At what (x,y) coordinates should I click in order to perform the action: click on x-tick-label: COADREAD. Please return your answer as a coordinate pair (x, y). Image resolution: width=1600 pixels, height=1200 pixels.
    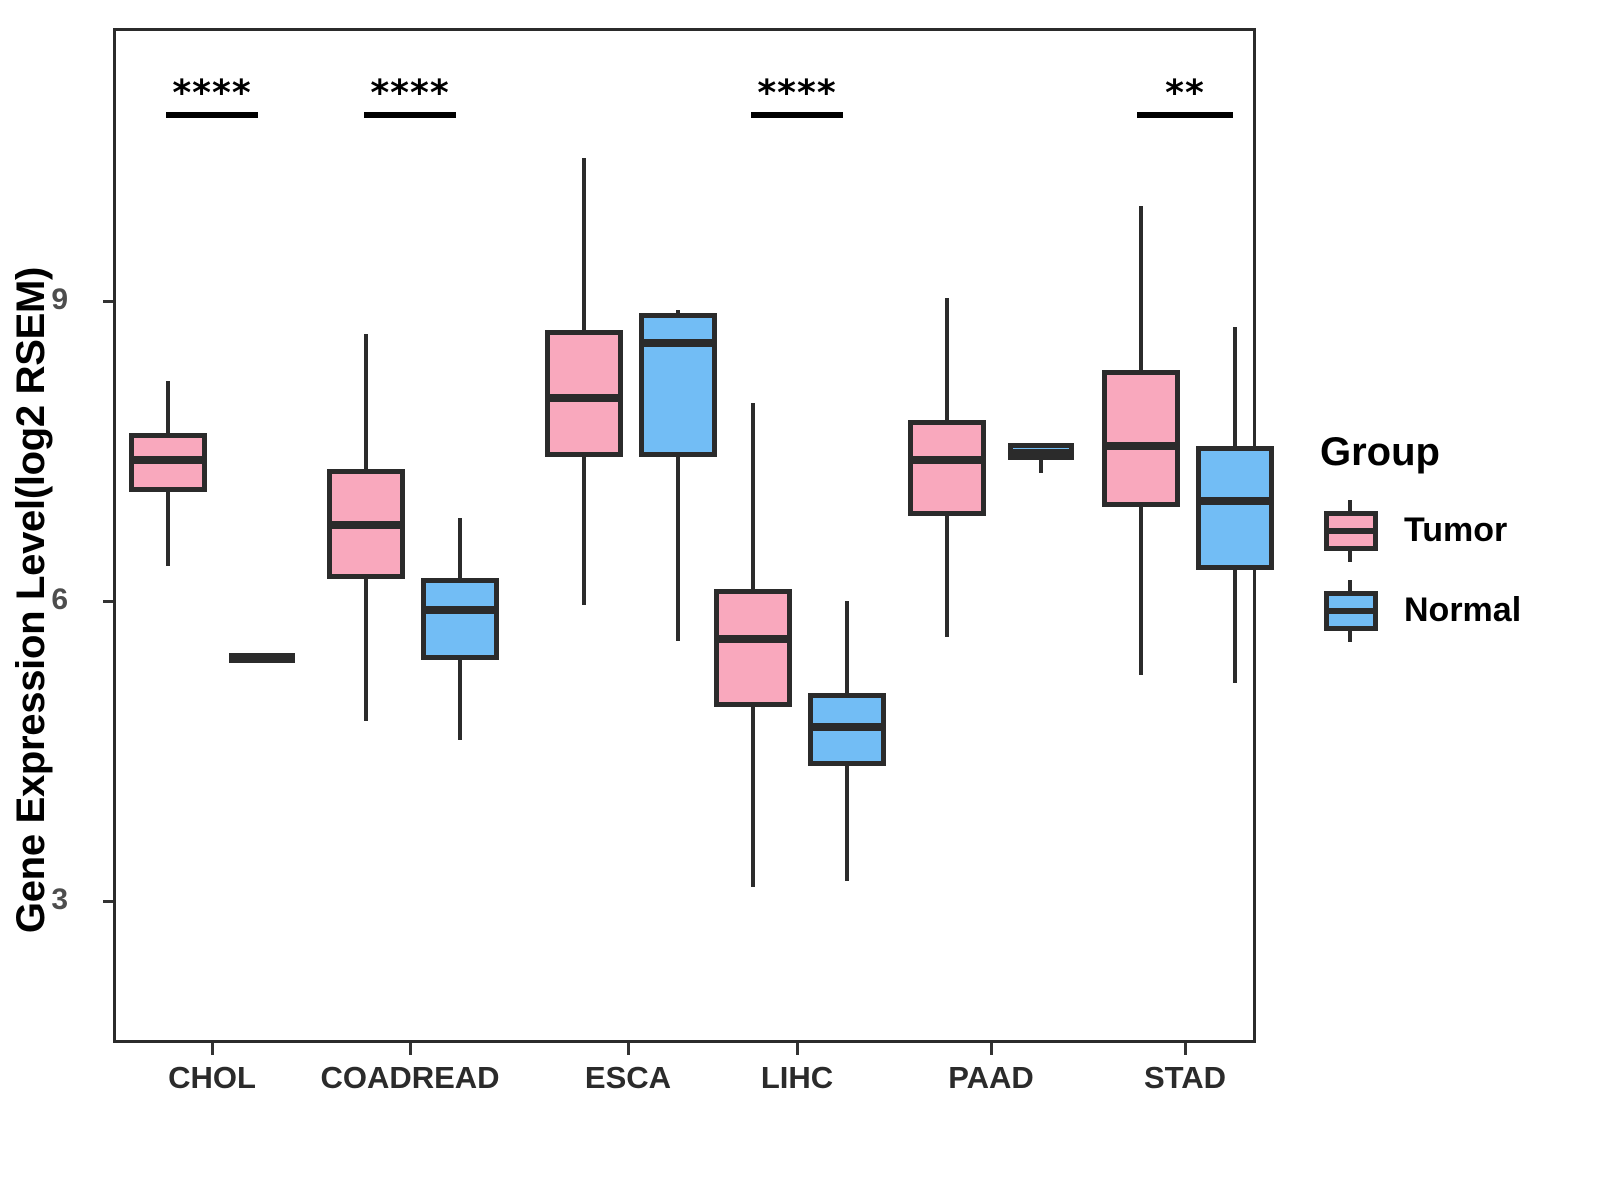
    Looking at the image, I should click on (410, 1077).